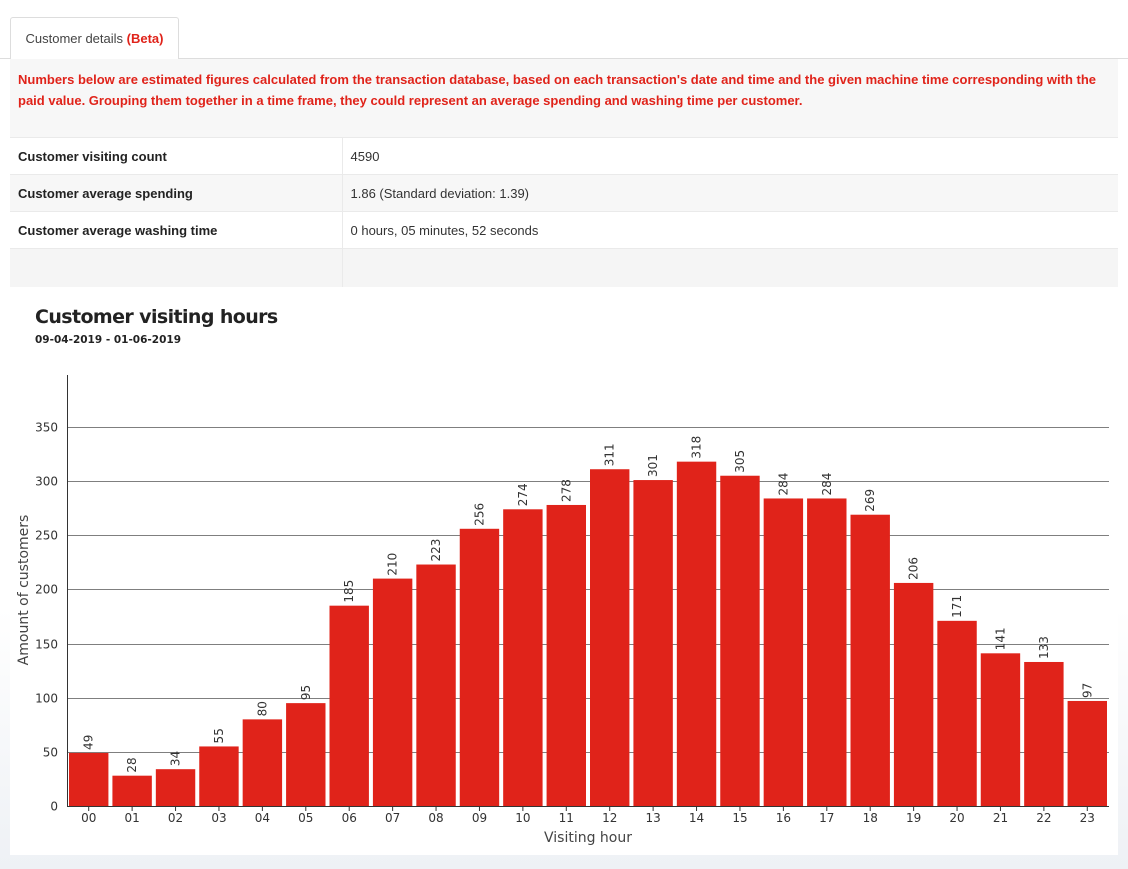  What do you see at coordinates (175, 818) in the screenshot?
I see `x-tick-label: 02` at bounding box center [175, 818].